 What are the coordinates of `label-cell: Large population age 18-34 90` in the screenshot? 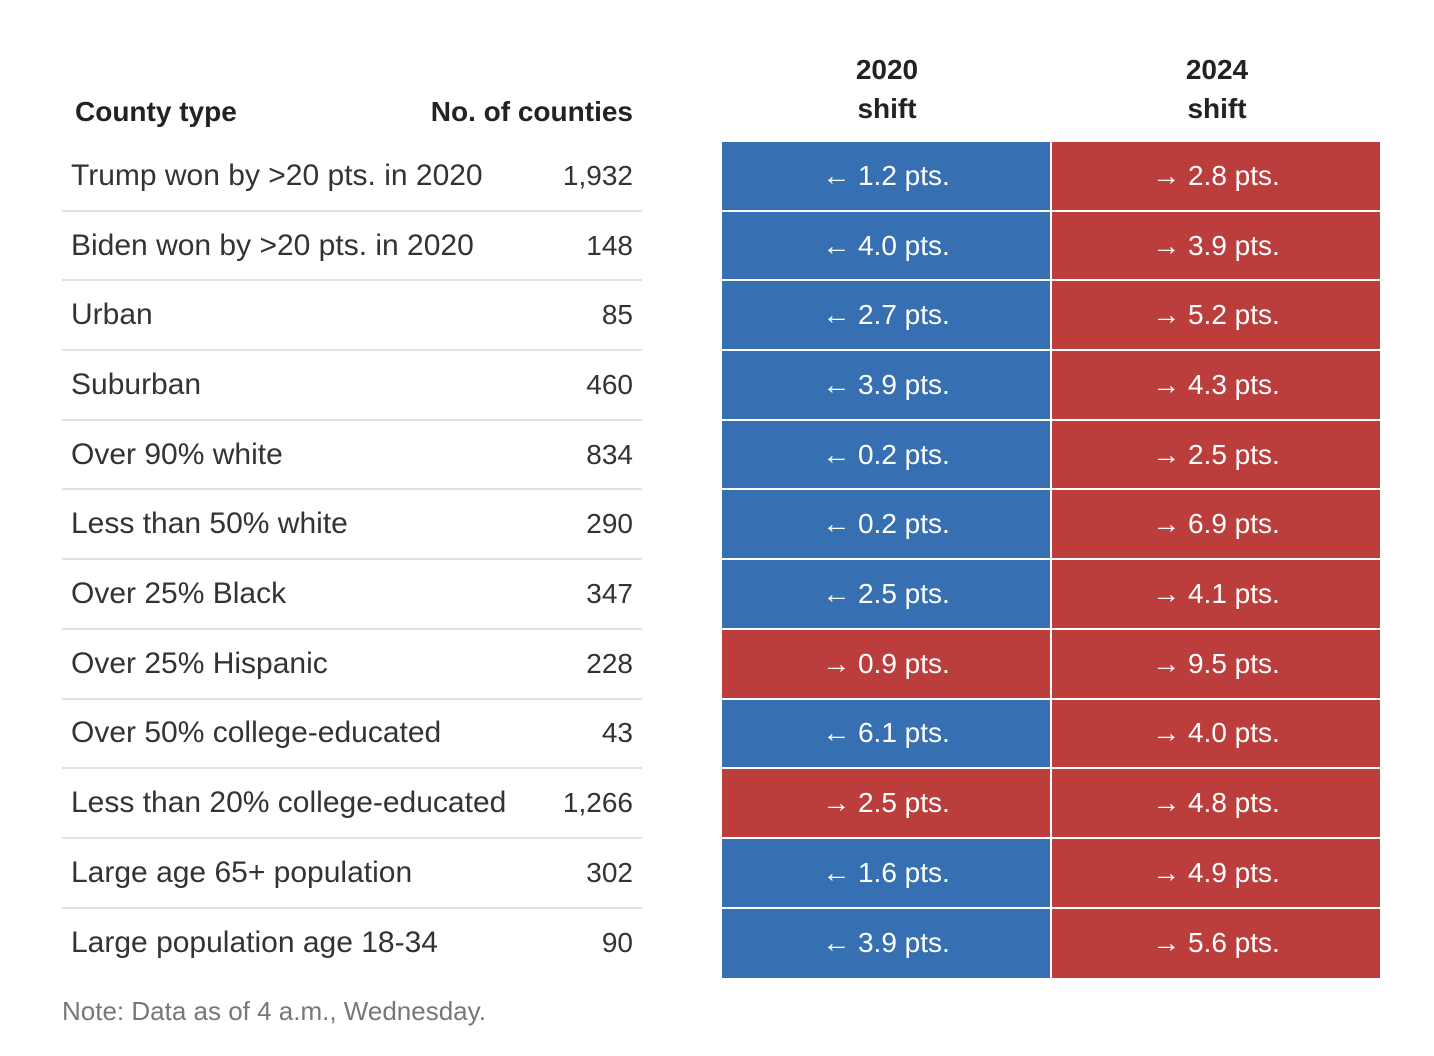 It's located at (352, 944).